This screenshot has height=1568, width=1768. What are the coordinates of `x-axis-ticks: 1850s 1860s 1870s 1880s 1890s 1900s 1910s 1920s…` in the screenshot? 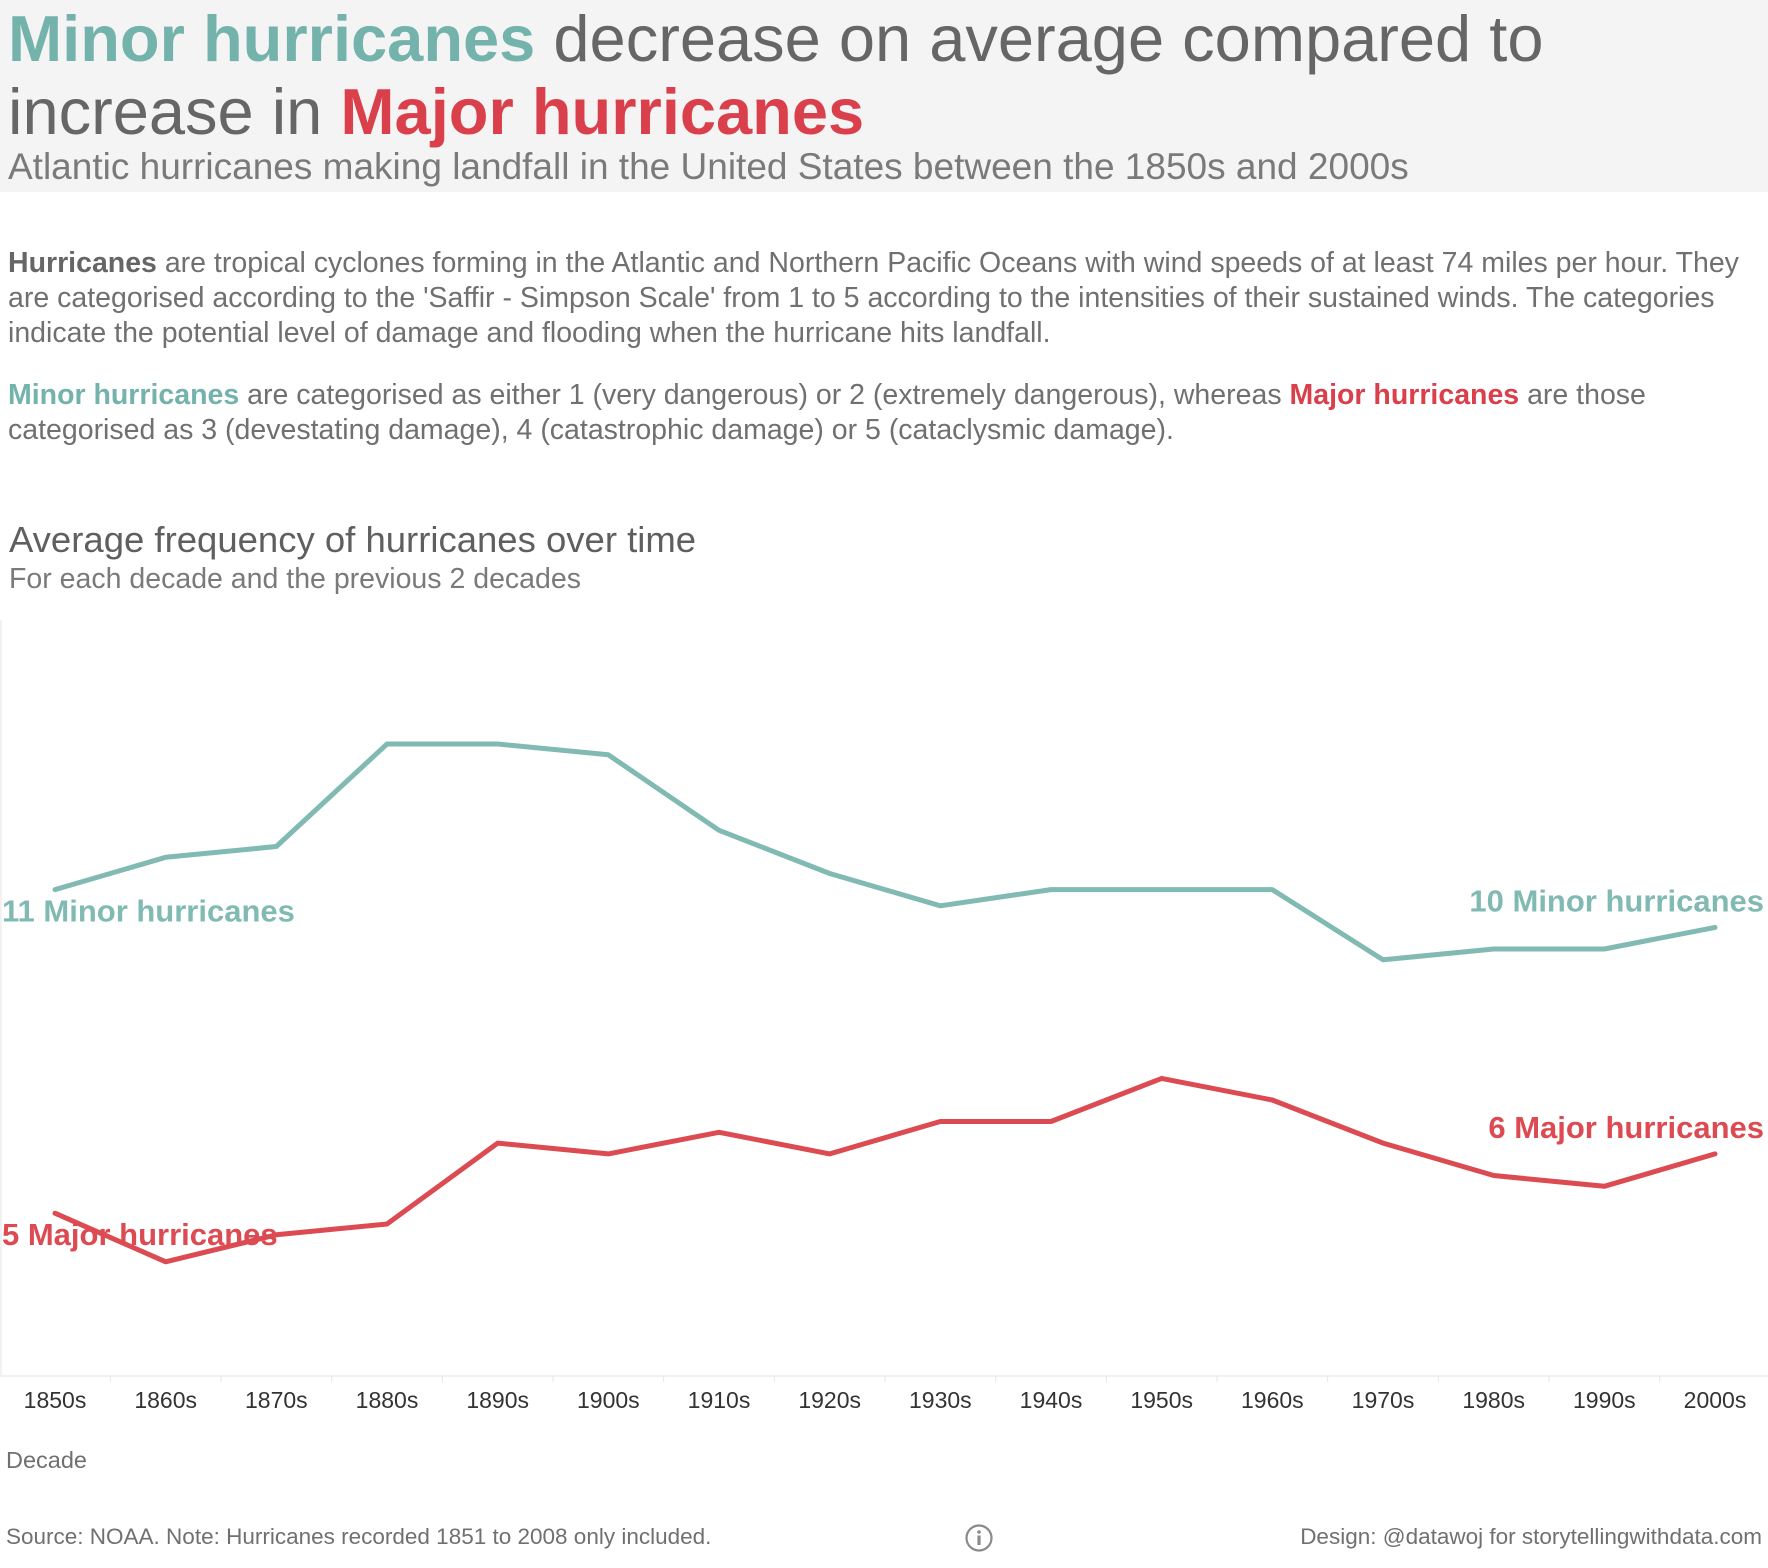 It's located at (884, 1394).